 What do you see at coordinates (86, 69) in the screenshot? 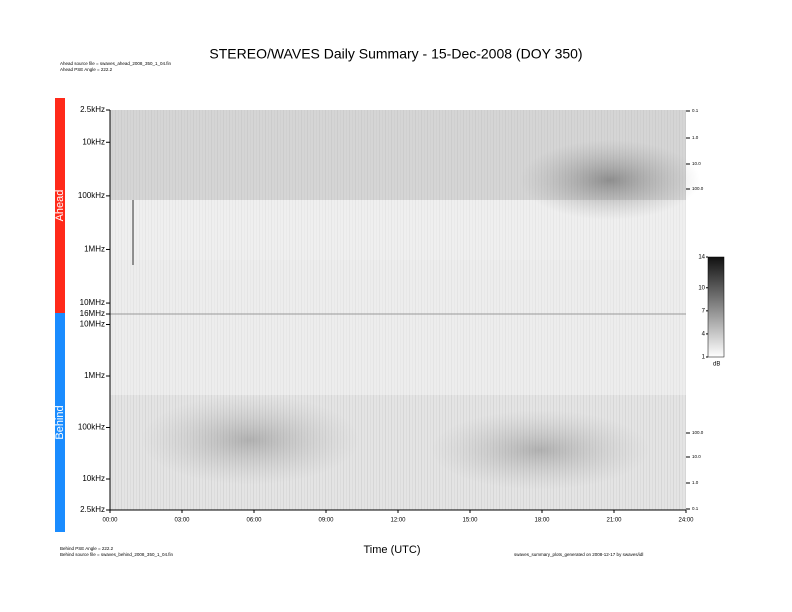
I see `source-note: Ahead PSE Angle = 222.2` at bounding box center [86, 69].